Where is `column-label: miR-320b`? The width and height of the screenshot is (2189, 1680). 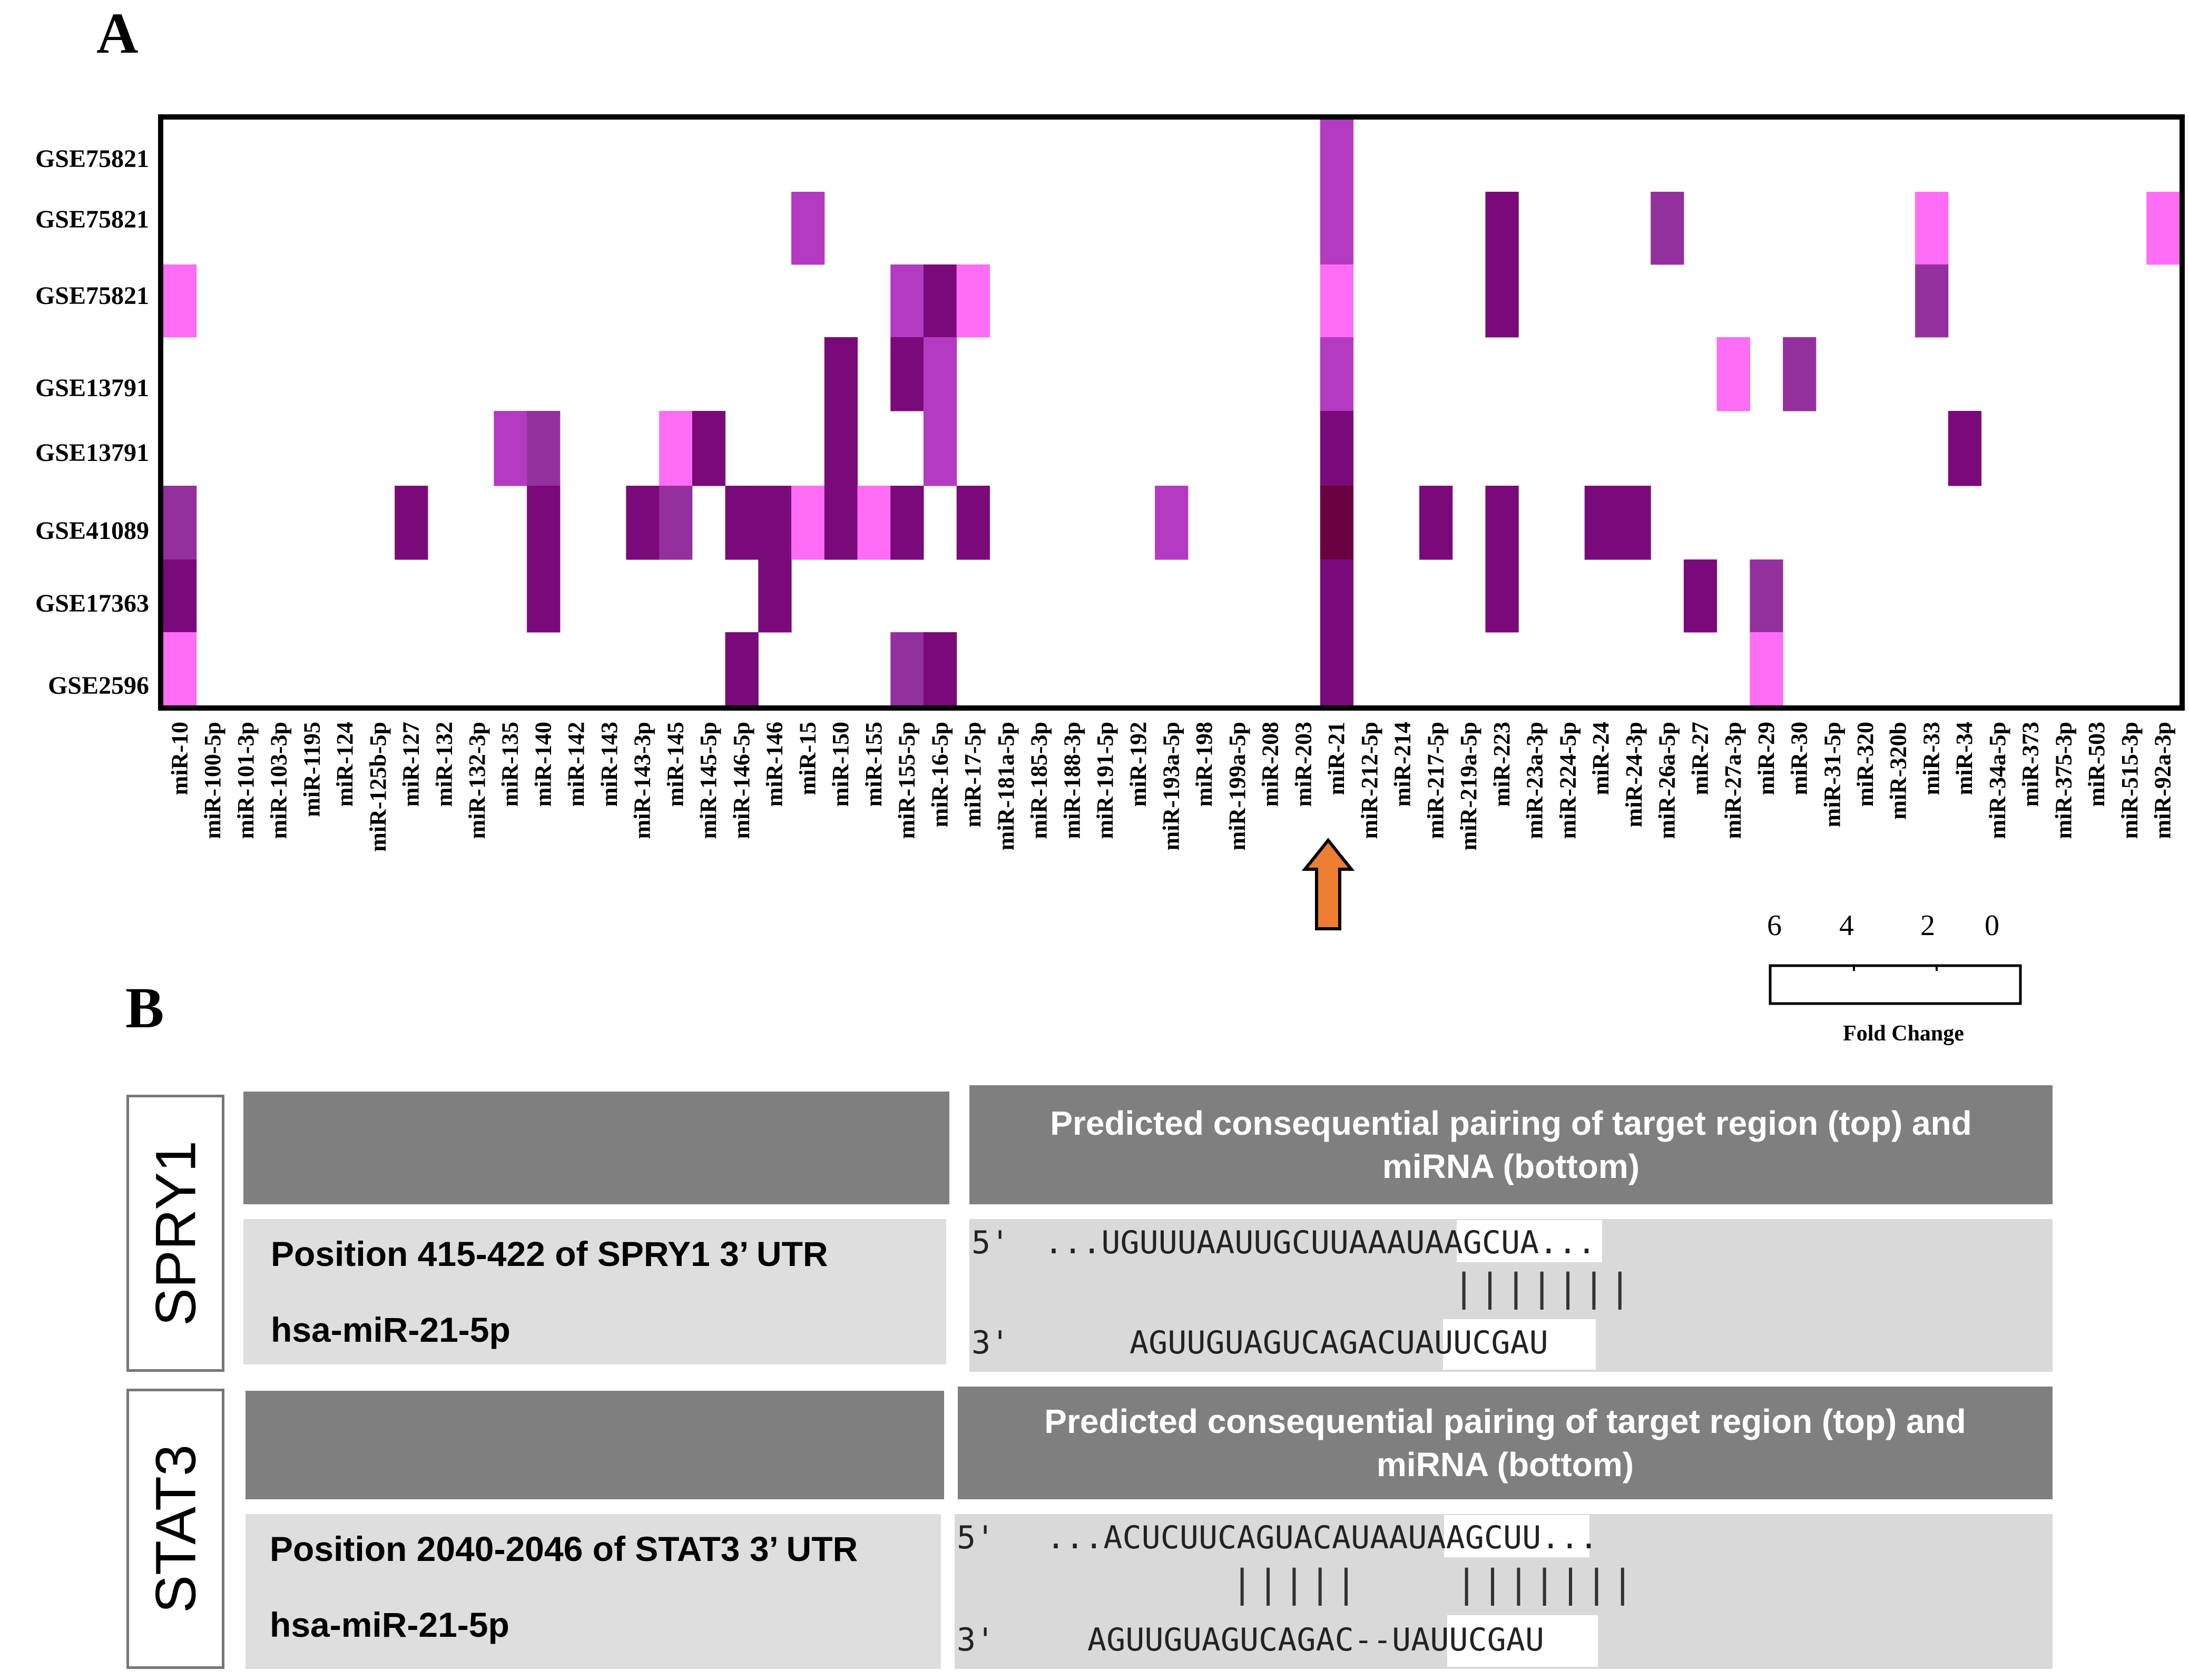
column-label: miR-320b is located at coordinates (1899, 771).